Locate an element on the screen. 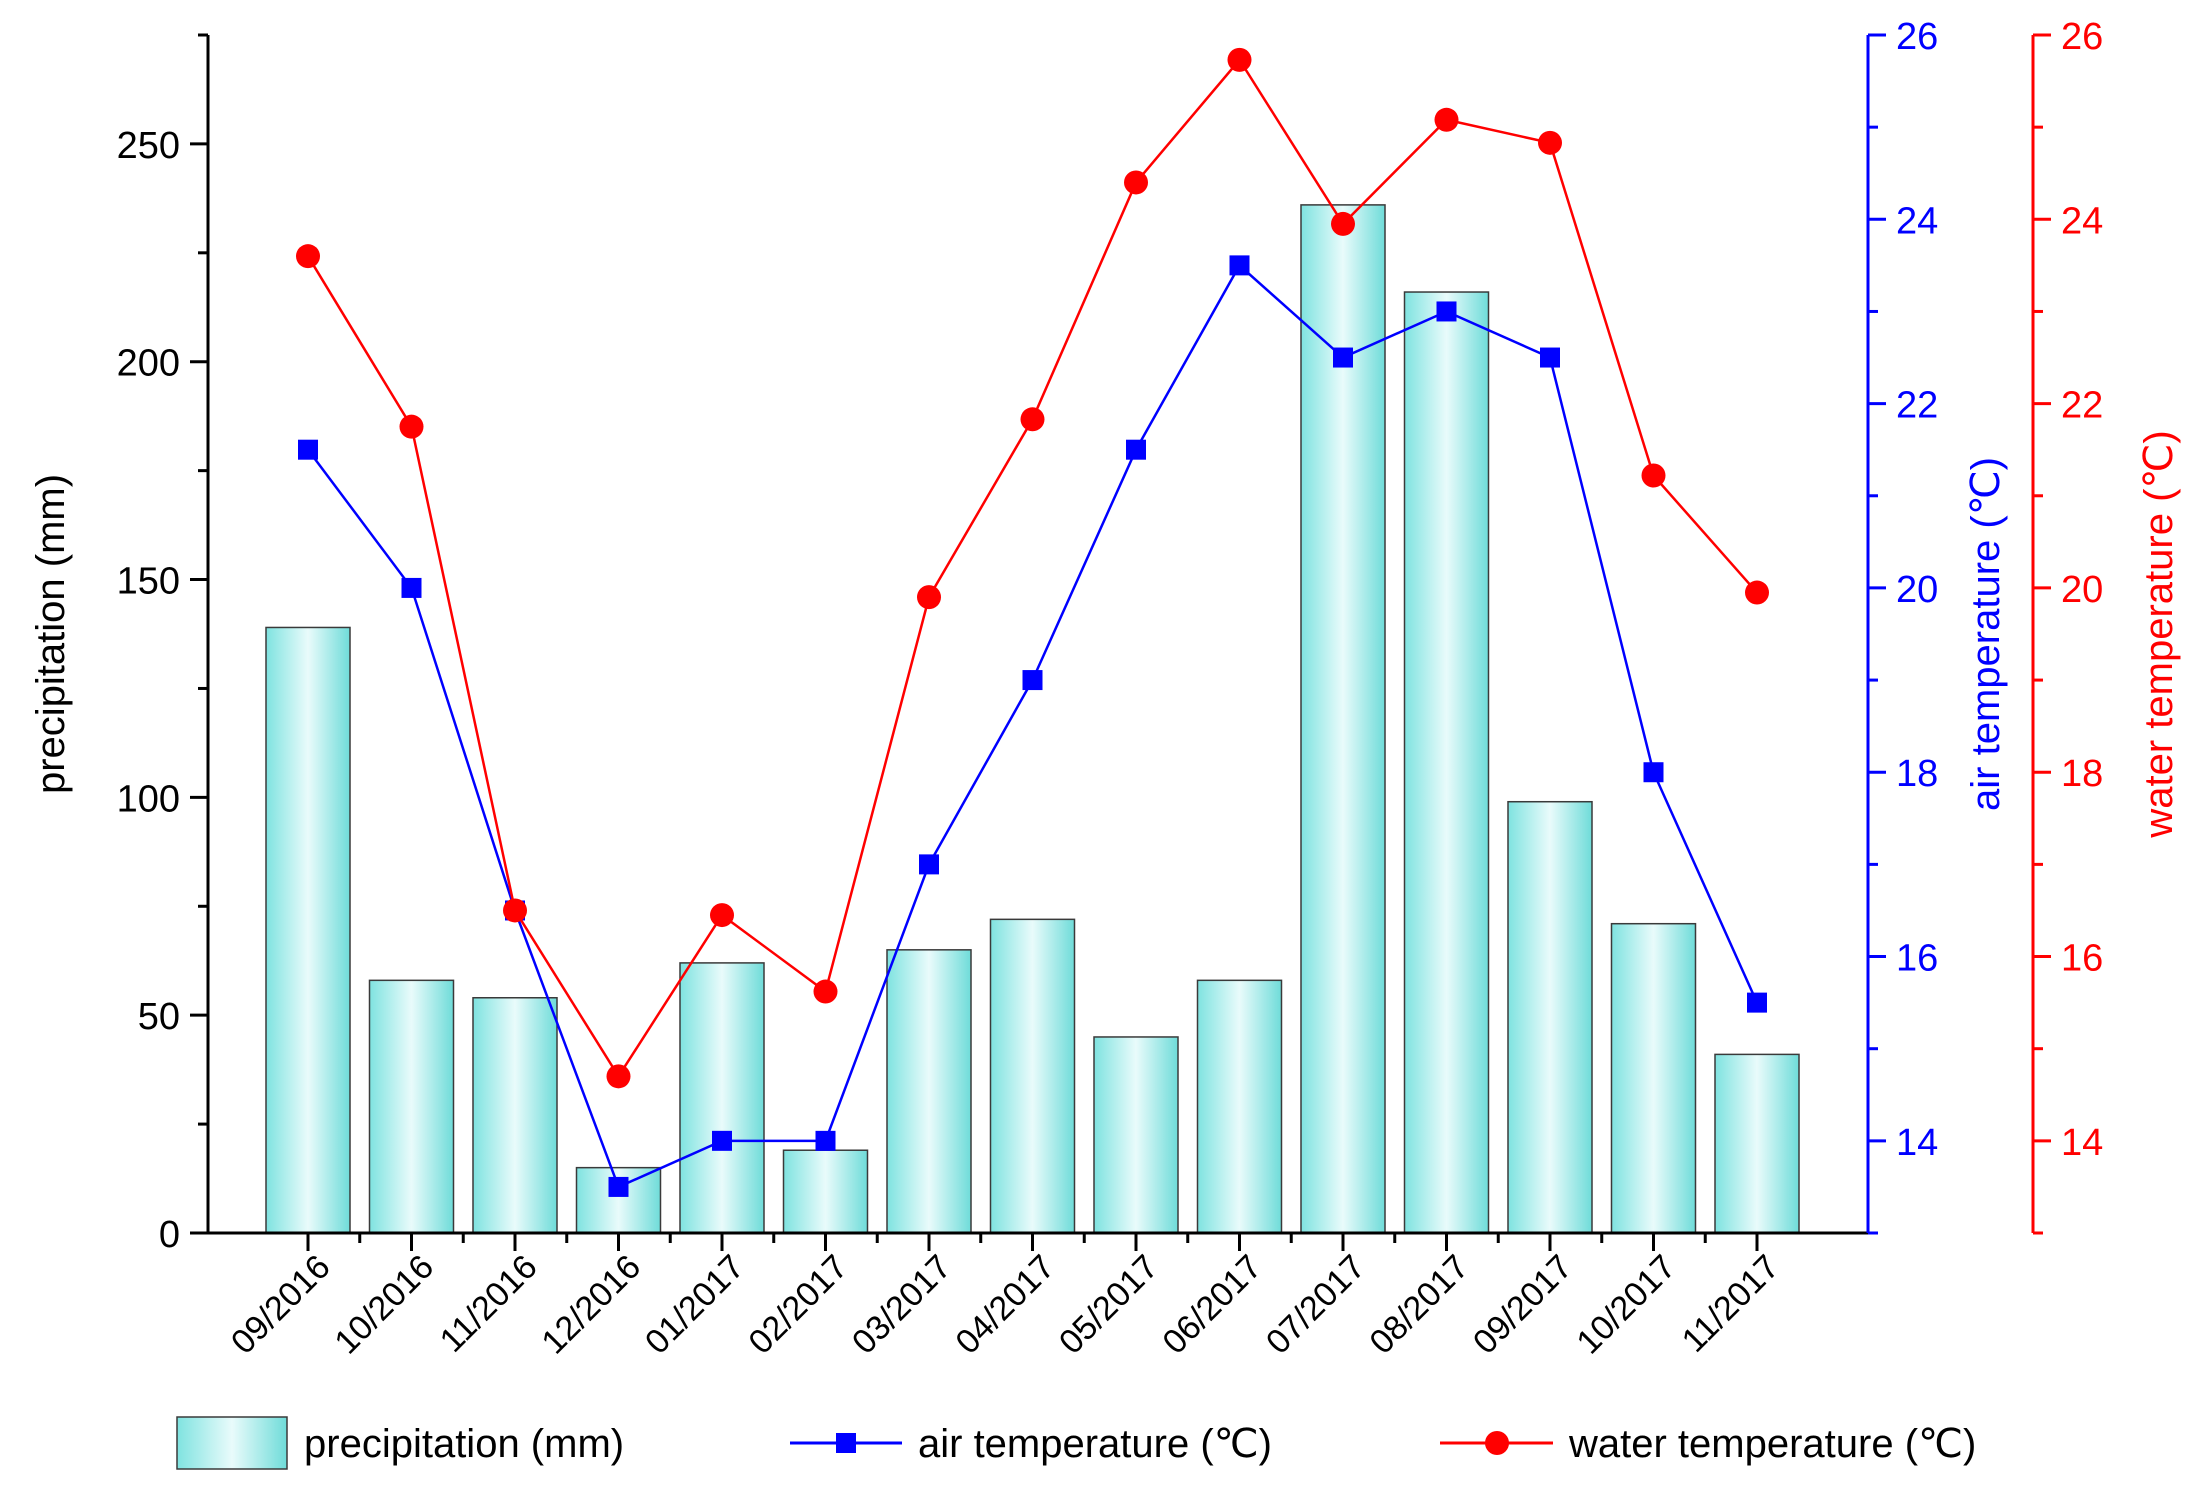 The height and width of the screenshot is (1500, 2204). x-tick-label: 11/2017 is located at coordinates (1731, 1304).